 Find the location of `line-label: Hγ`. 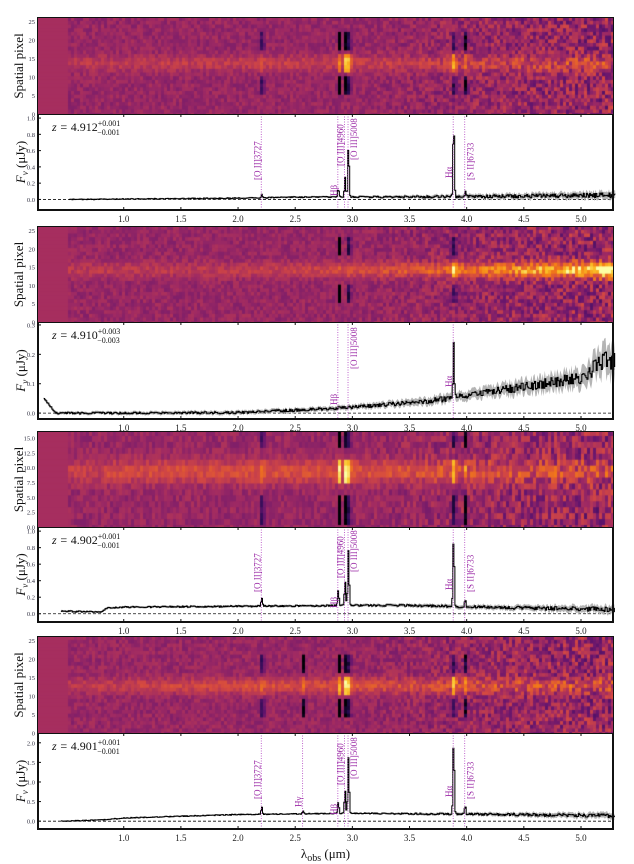

line-label: Hγ is located at coordinates (299, 802).